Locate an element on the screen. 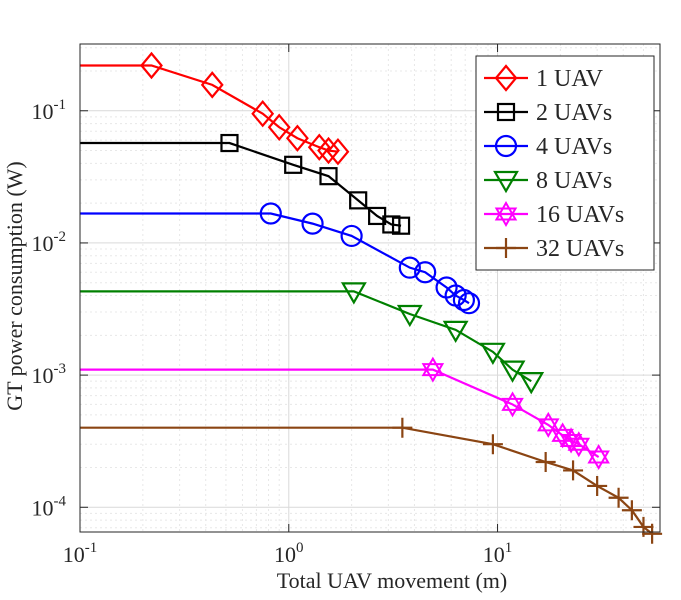 Image resolution: width=681 pixels, height=600 pixels. series-16-uavs is located at coordinates (345, 413).